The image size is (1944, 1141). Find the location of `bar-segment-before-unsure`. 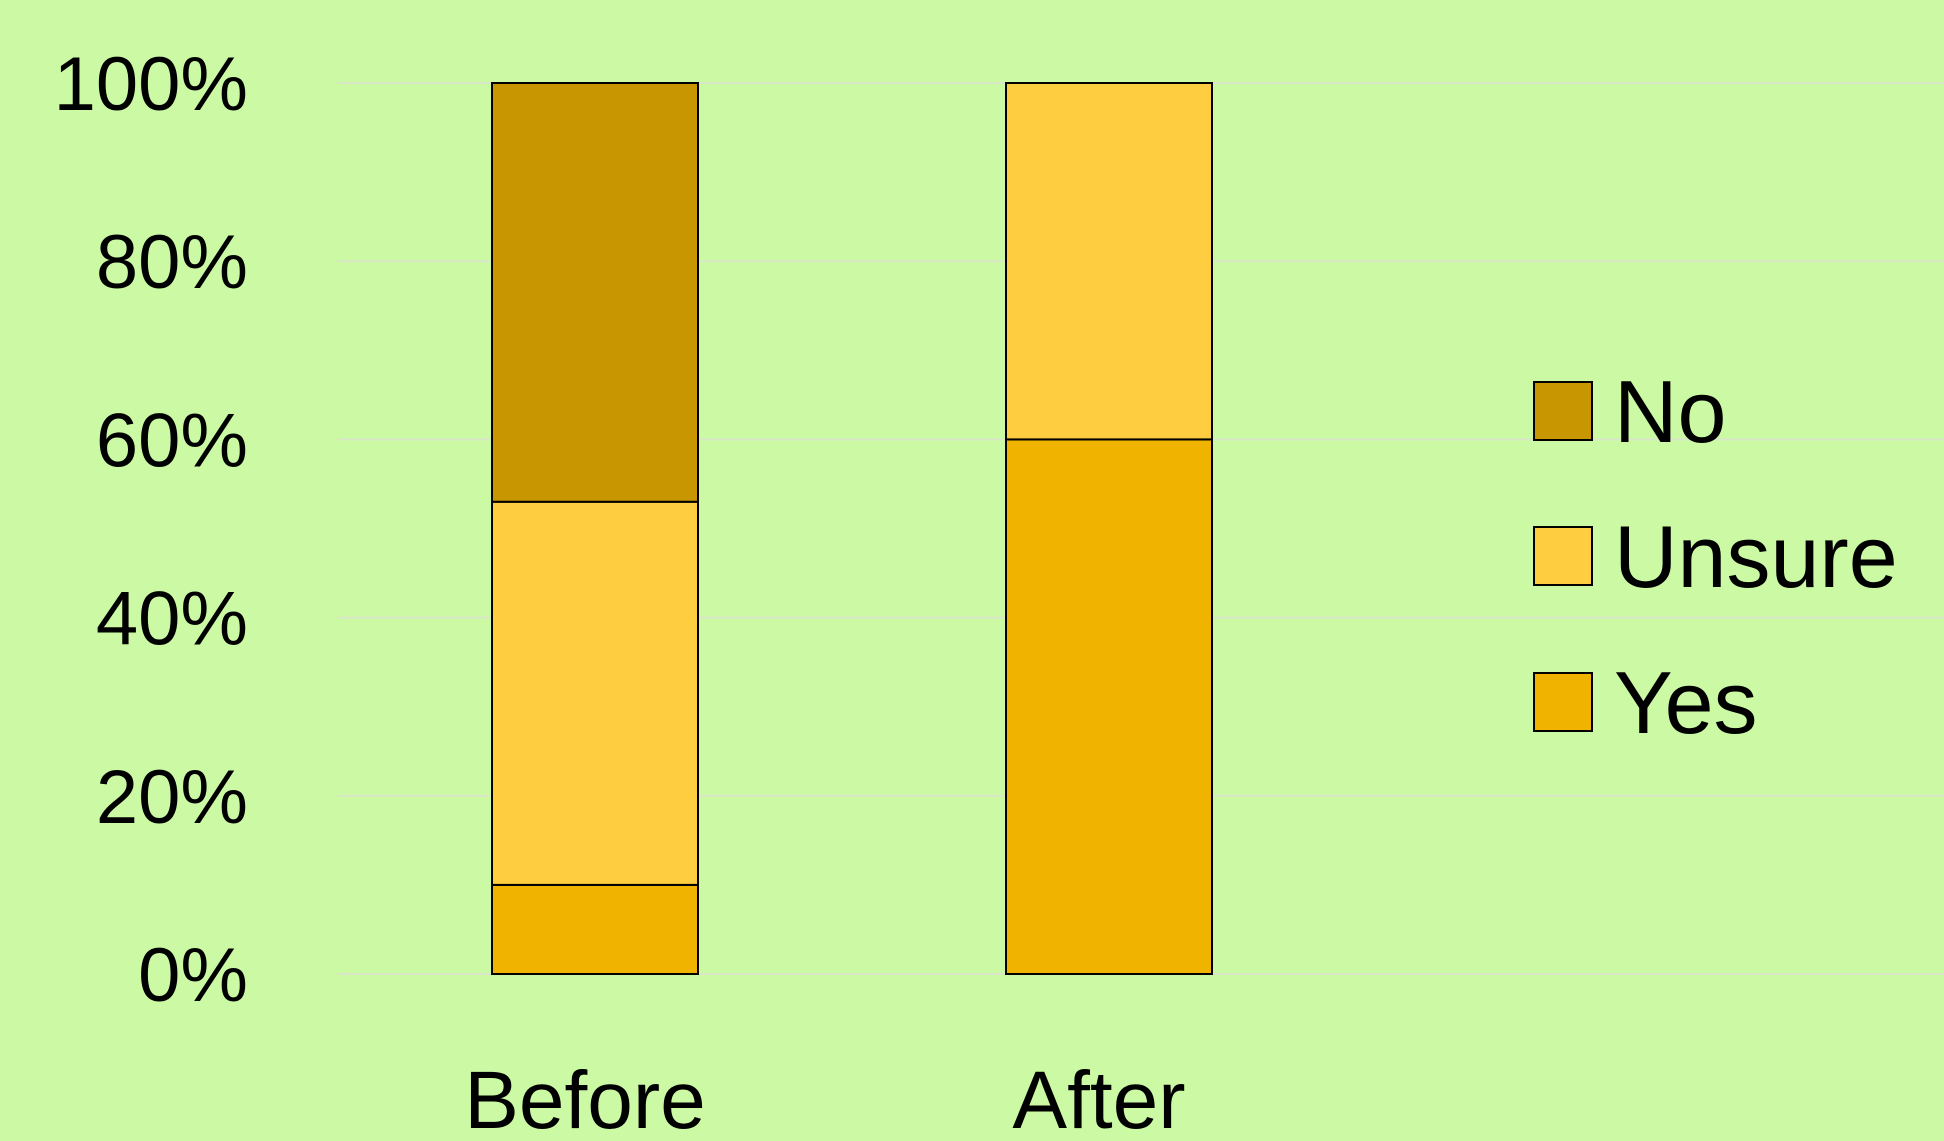

bar-segment-before-unsure is located at coordinates (595, 693).